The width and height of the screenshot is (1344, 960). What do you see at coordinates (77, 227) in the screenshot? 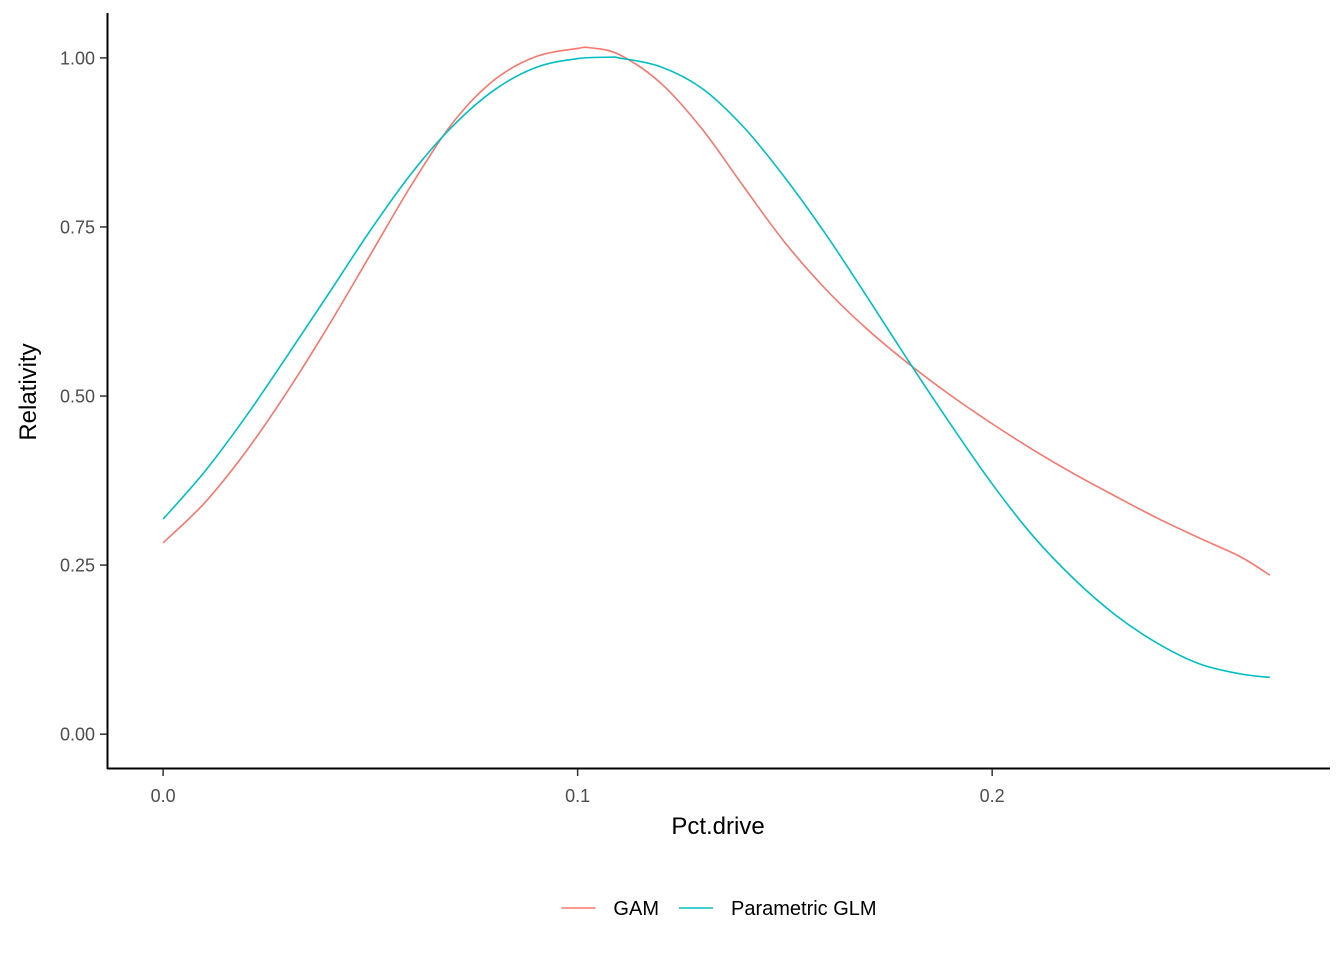
I see `y-tick-label: 0.75` at bounding box center [77, 227].